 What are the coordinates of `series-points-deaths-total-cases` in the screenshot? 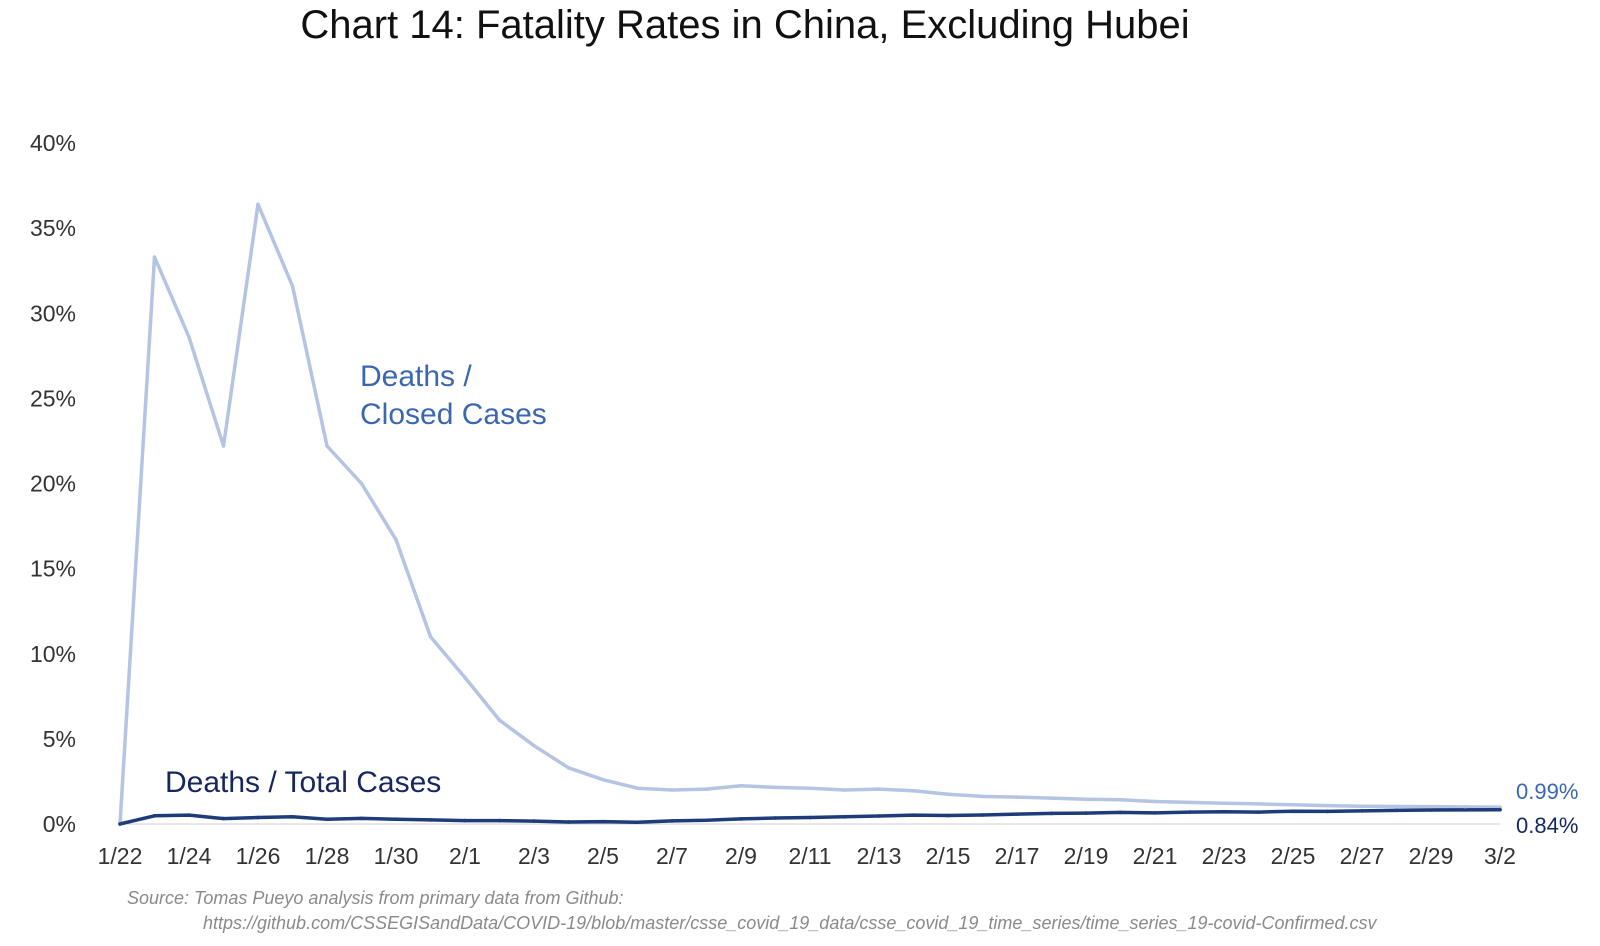 It's located at (810, 816).